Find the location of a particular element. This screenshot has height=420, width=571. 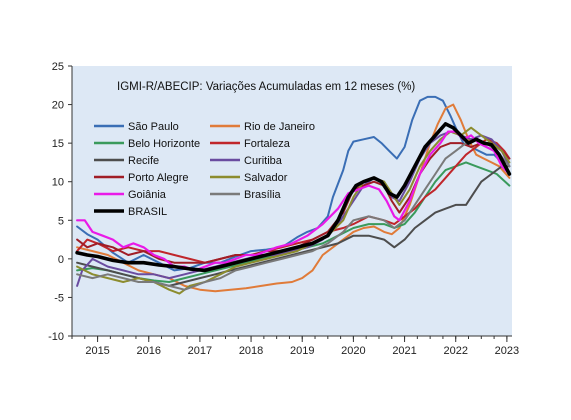

y-tick-label: 15 is located at coordinates (58, 144).